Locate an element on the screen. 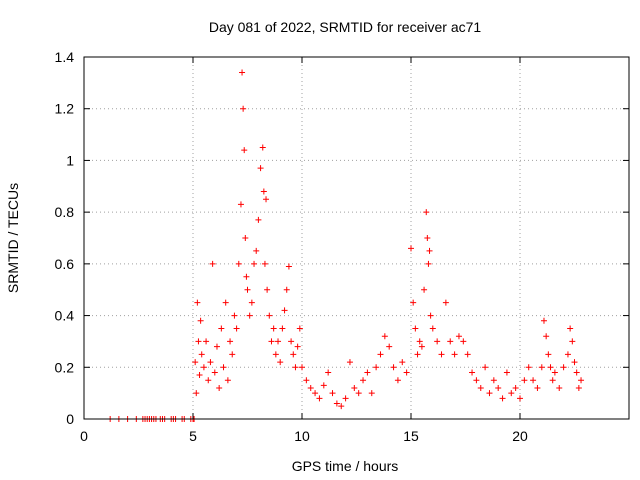 This screenshot has width=640, height=480. y-tick-label: 0.4 is located at coordinates (65, 316).